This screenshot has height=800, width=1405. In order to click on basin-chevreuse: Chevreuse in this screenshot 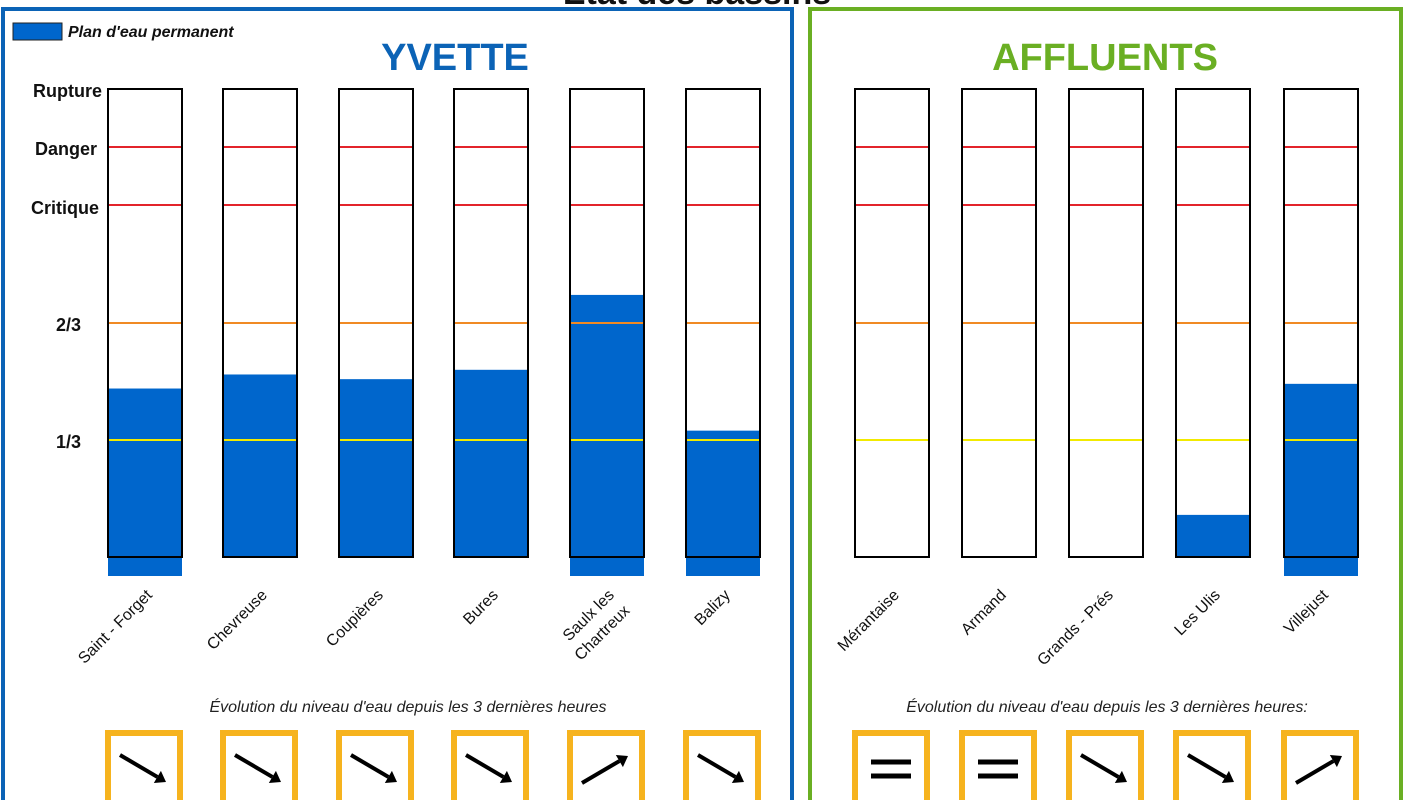, I will do `click(251, 371)`.